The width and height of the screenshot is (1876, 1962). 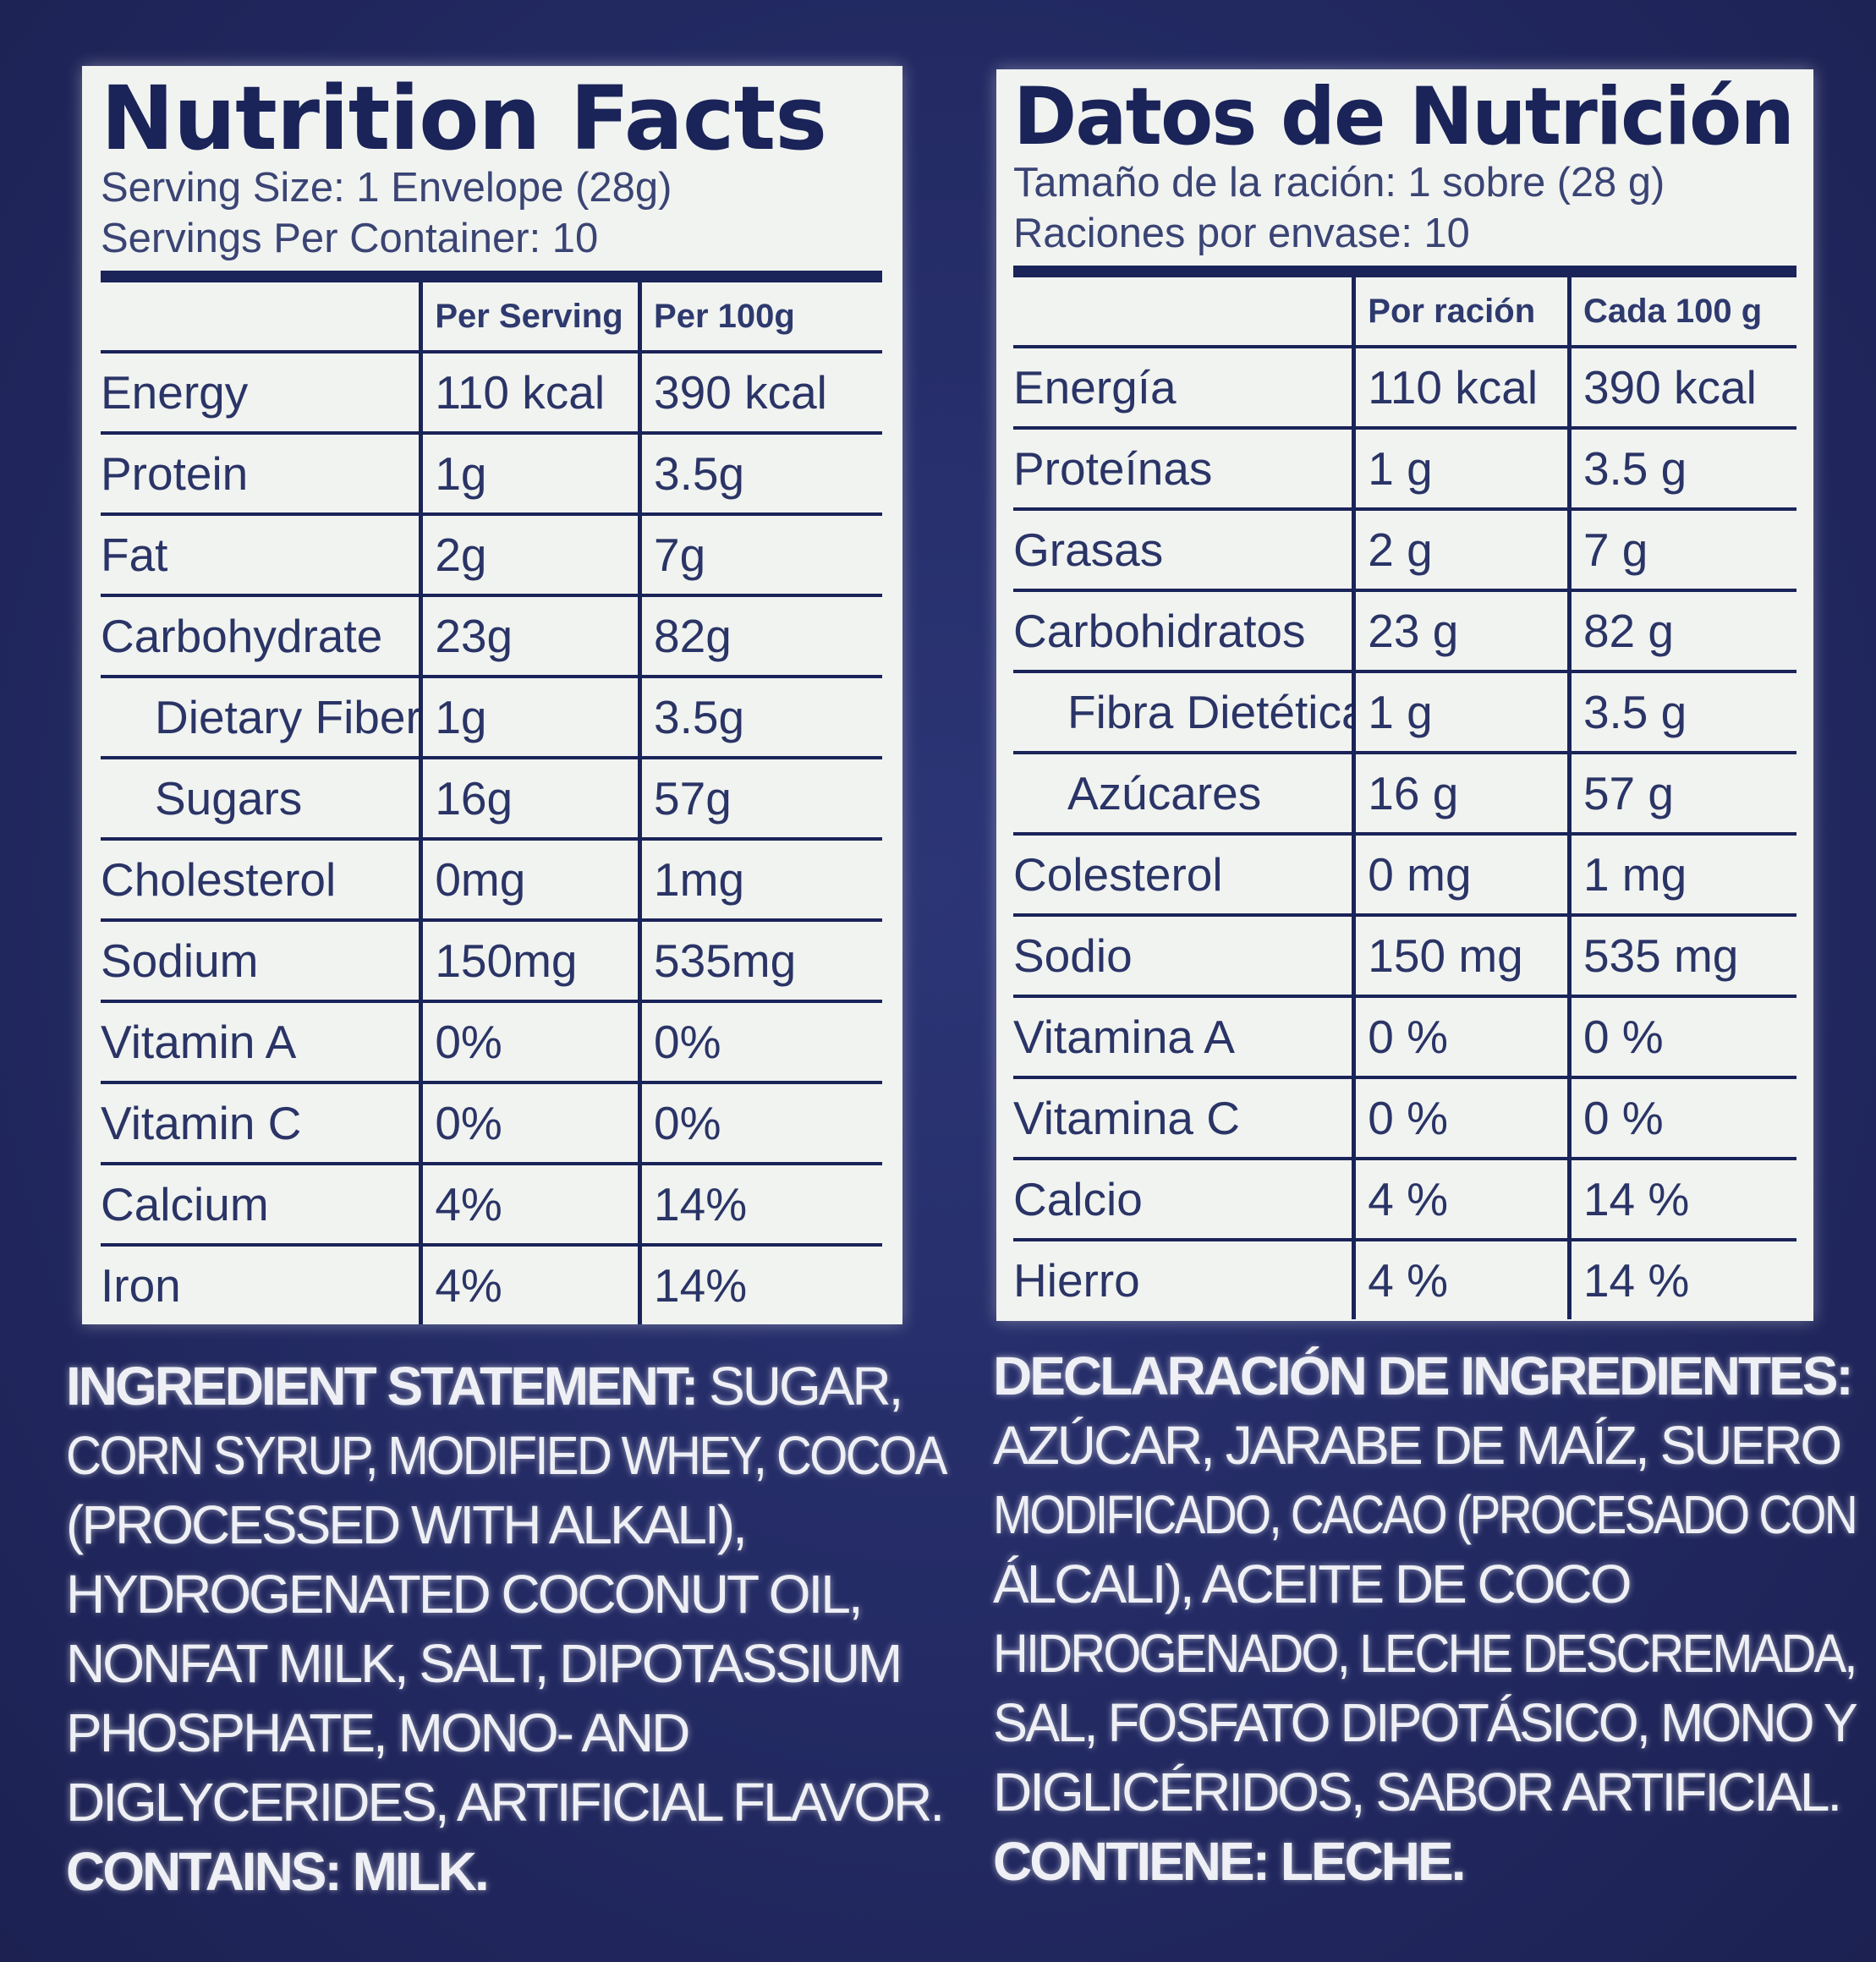 What do you see at coordinates (1681, 388) in the screenshot?
I see `per-100g-value: 390 kcal` at bounding box center [1681, 388].